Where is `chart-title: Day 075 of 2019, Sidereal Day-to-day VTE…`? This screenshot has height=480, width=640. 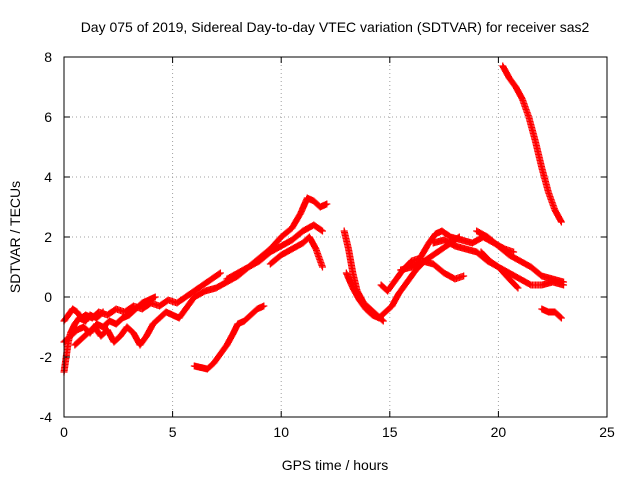 chart-title: Day 075 of 2019, Sidereal Day-to-day VTE… is located at coordinates (335, 27).